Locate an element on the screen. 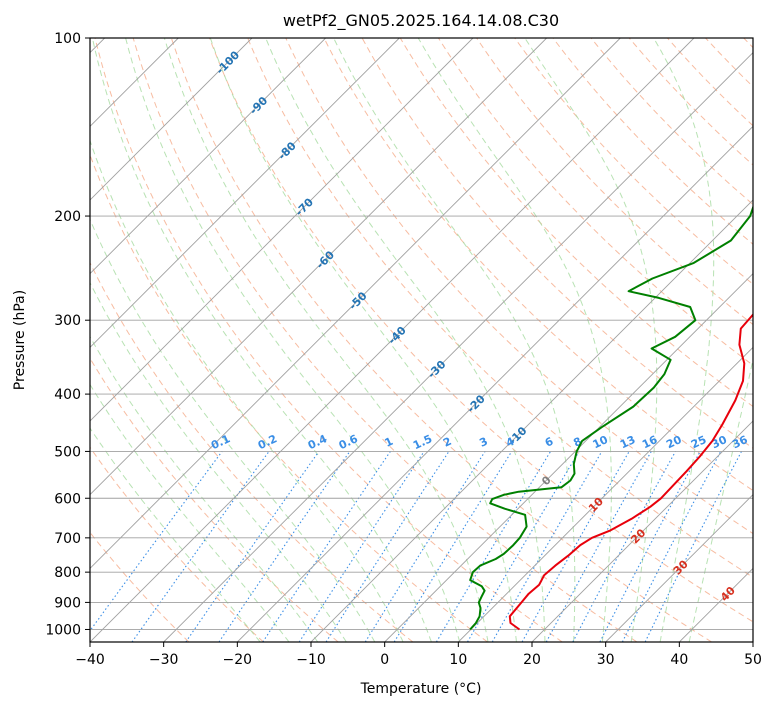  x-tick-label: −30 is located at coordinates (164, 660).